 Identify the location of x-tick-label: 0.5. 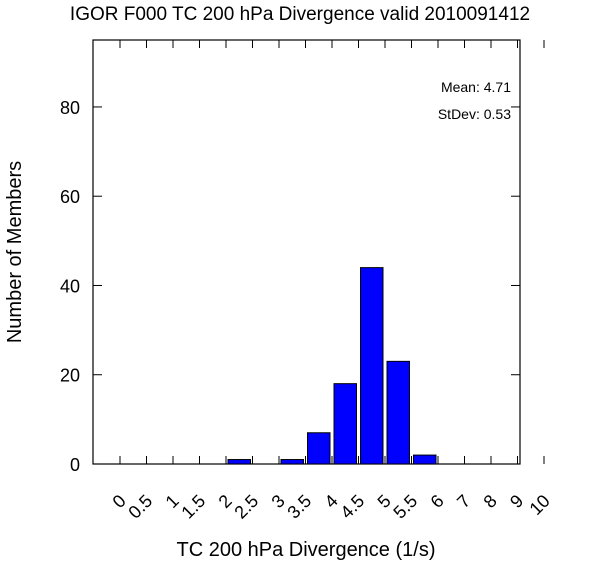
(140, 507).